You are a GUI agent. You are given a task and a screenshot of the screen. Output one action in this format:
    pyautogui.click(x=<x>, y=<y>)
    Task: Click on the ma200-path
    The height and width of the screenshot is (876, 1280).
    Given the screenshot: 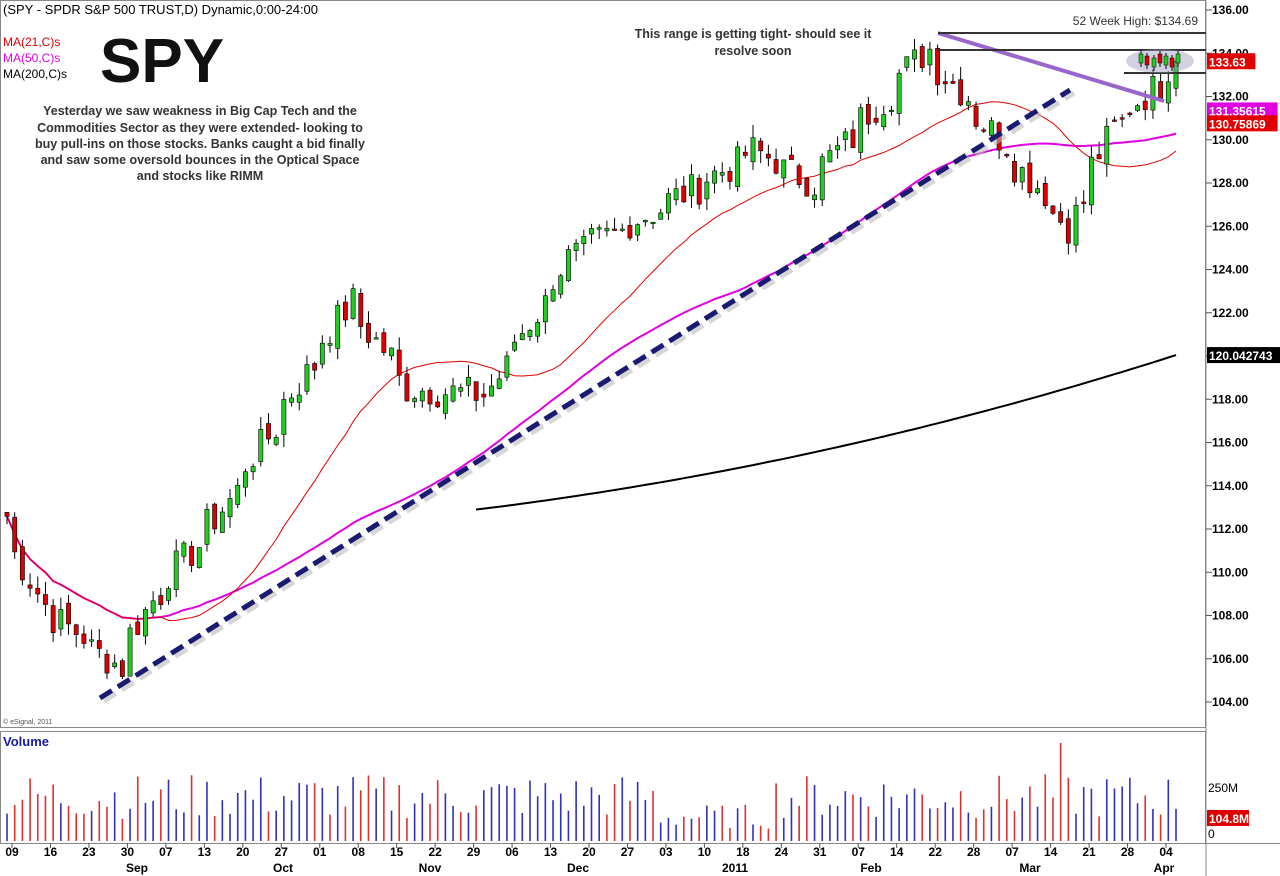 What is the action you would take?
    pyautogui.click(x=826, y=432)
    